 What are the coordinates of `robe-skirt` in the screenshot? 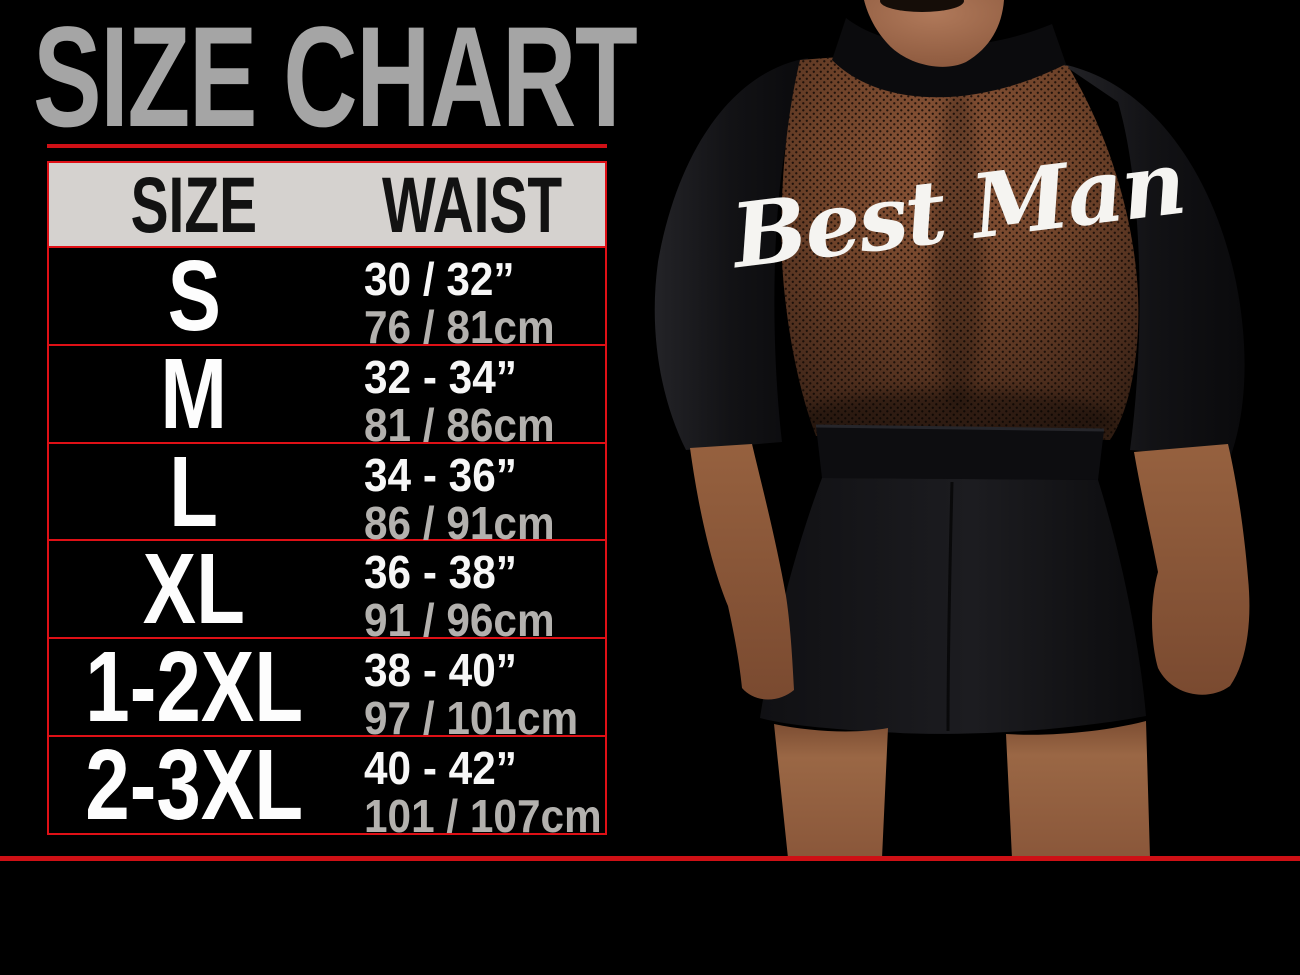 It's located at (953, 606).